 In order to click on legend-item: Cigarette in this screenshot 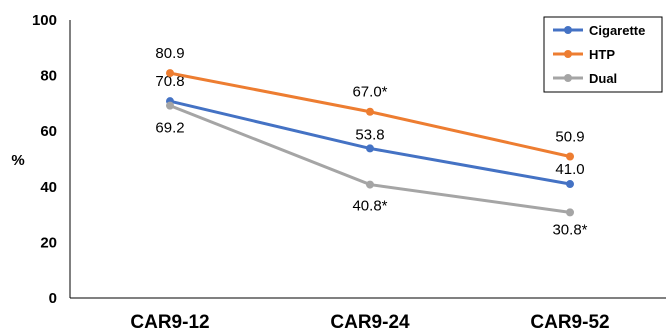, I will do `click(599, 30)`.